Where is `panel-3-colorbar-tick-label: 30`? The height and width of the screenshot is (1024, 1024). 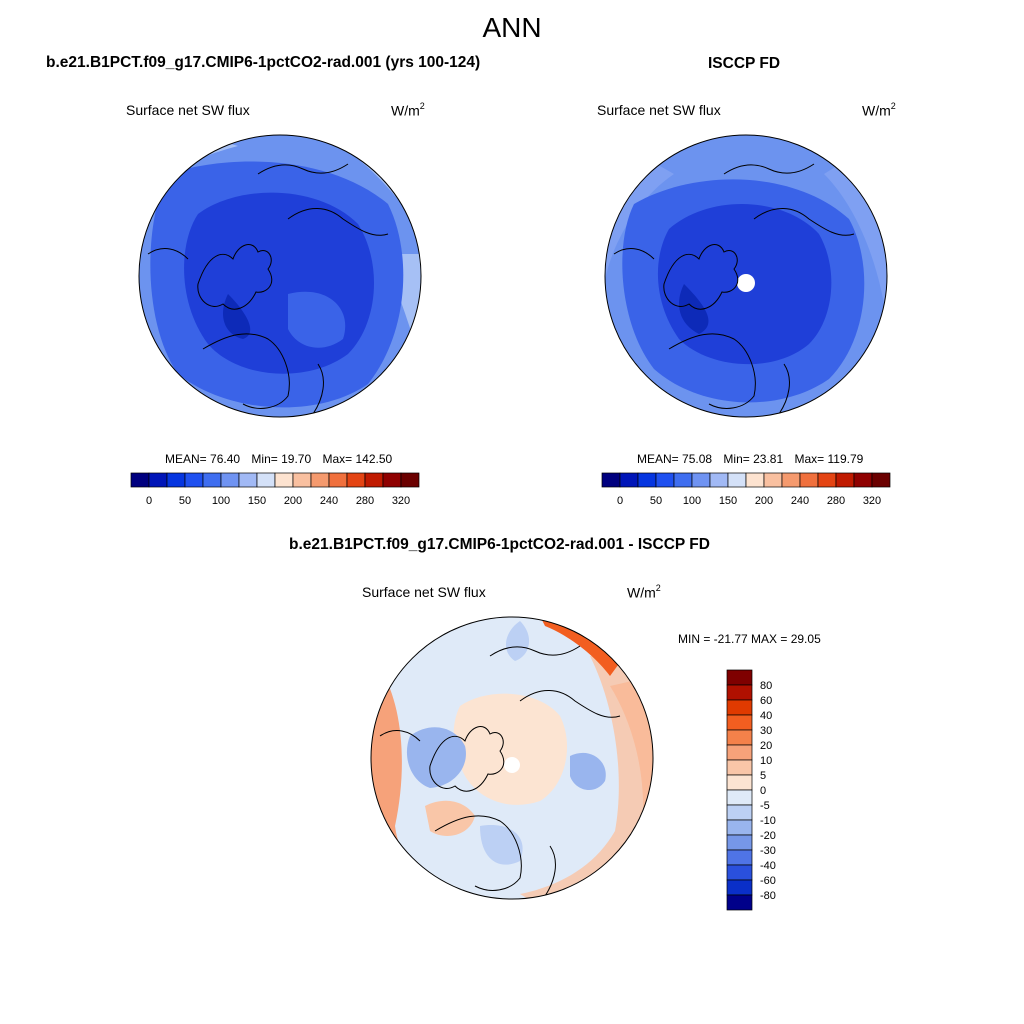 panel-3-colorbar-tick-label: 30 is located at coordinates (766, 731).